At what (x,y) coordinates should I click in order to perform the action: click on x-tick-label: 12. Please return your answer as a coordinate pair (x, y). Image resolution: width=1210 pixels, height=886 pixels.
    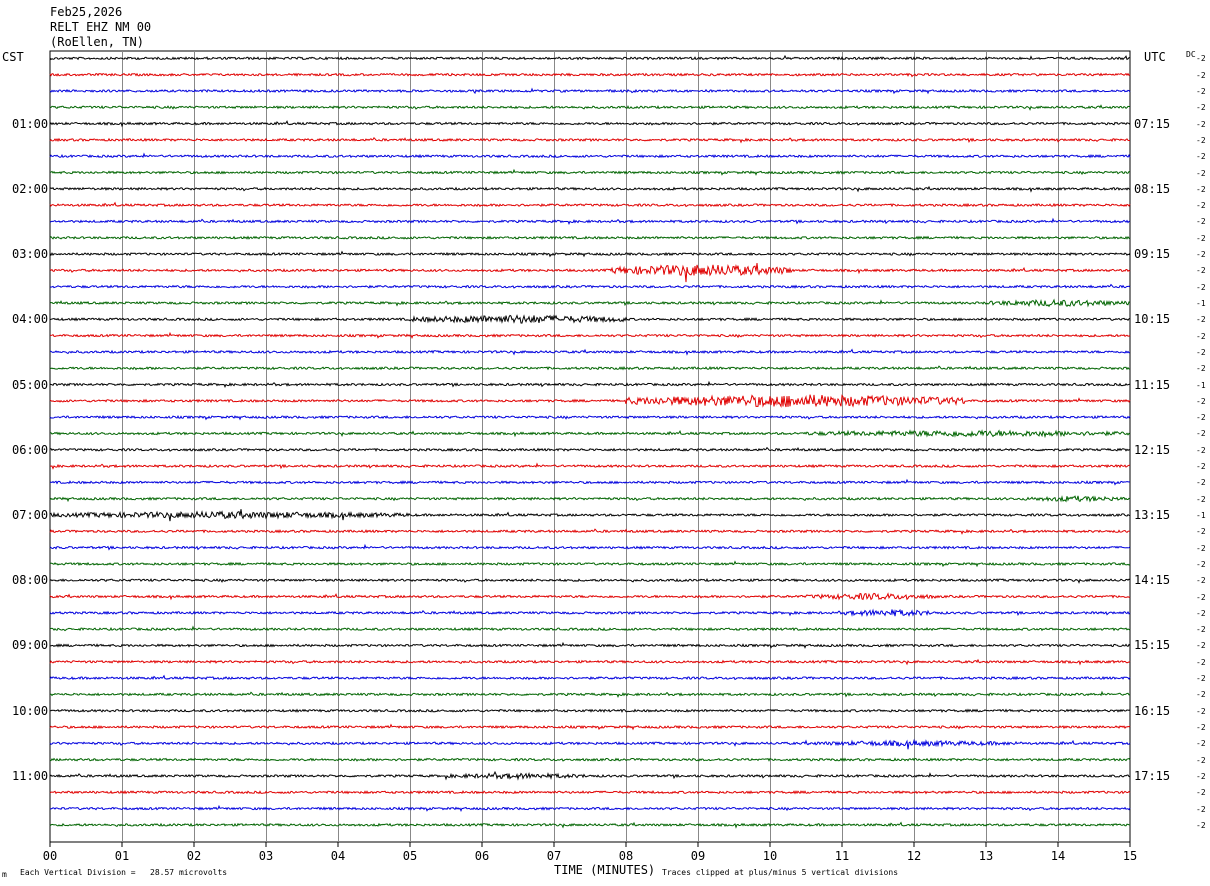
    Looking at the image, I should click on (914, 856).